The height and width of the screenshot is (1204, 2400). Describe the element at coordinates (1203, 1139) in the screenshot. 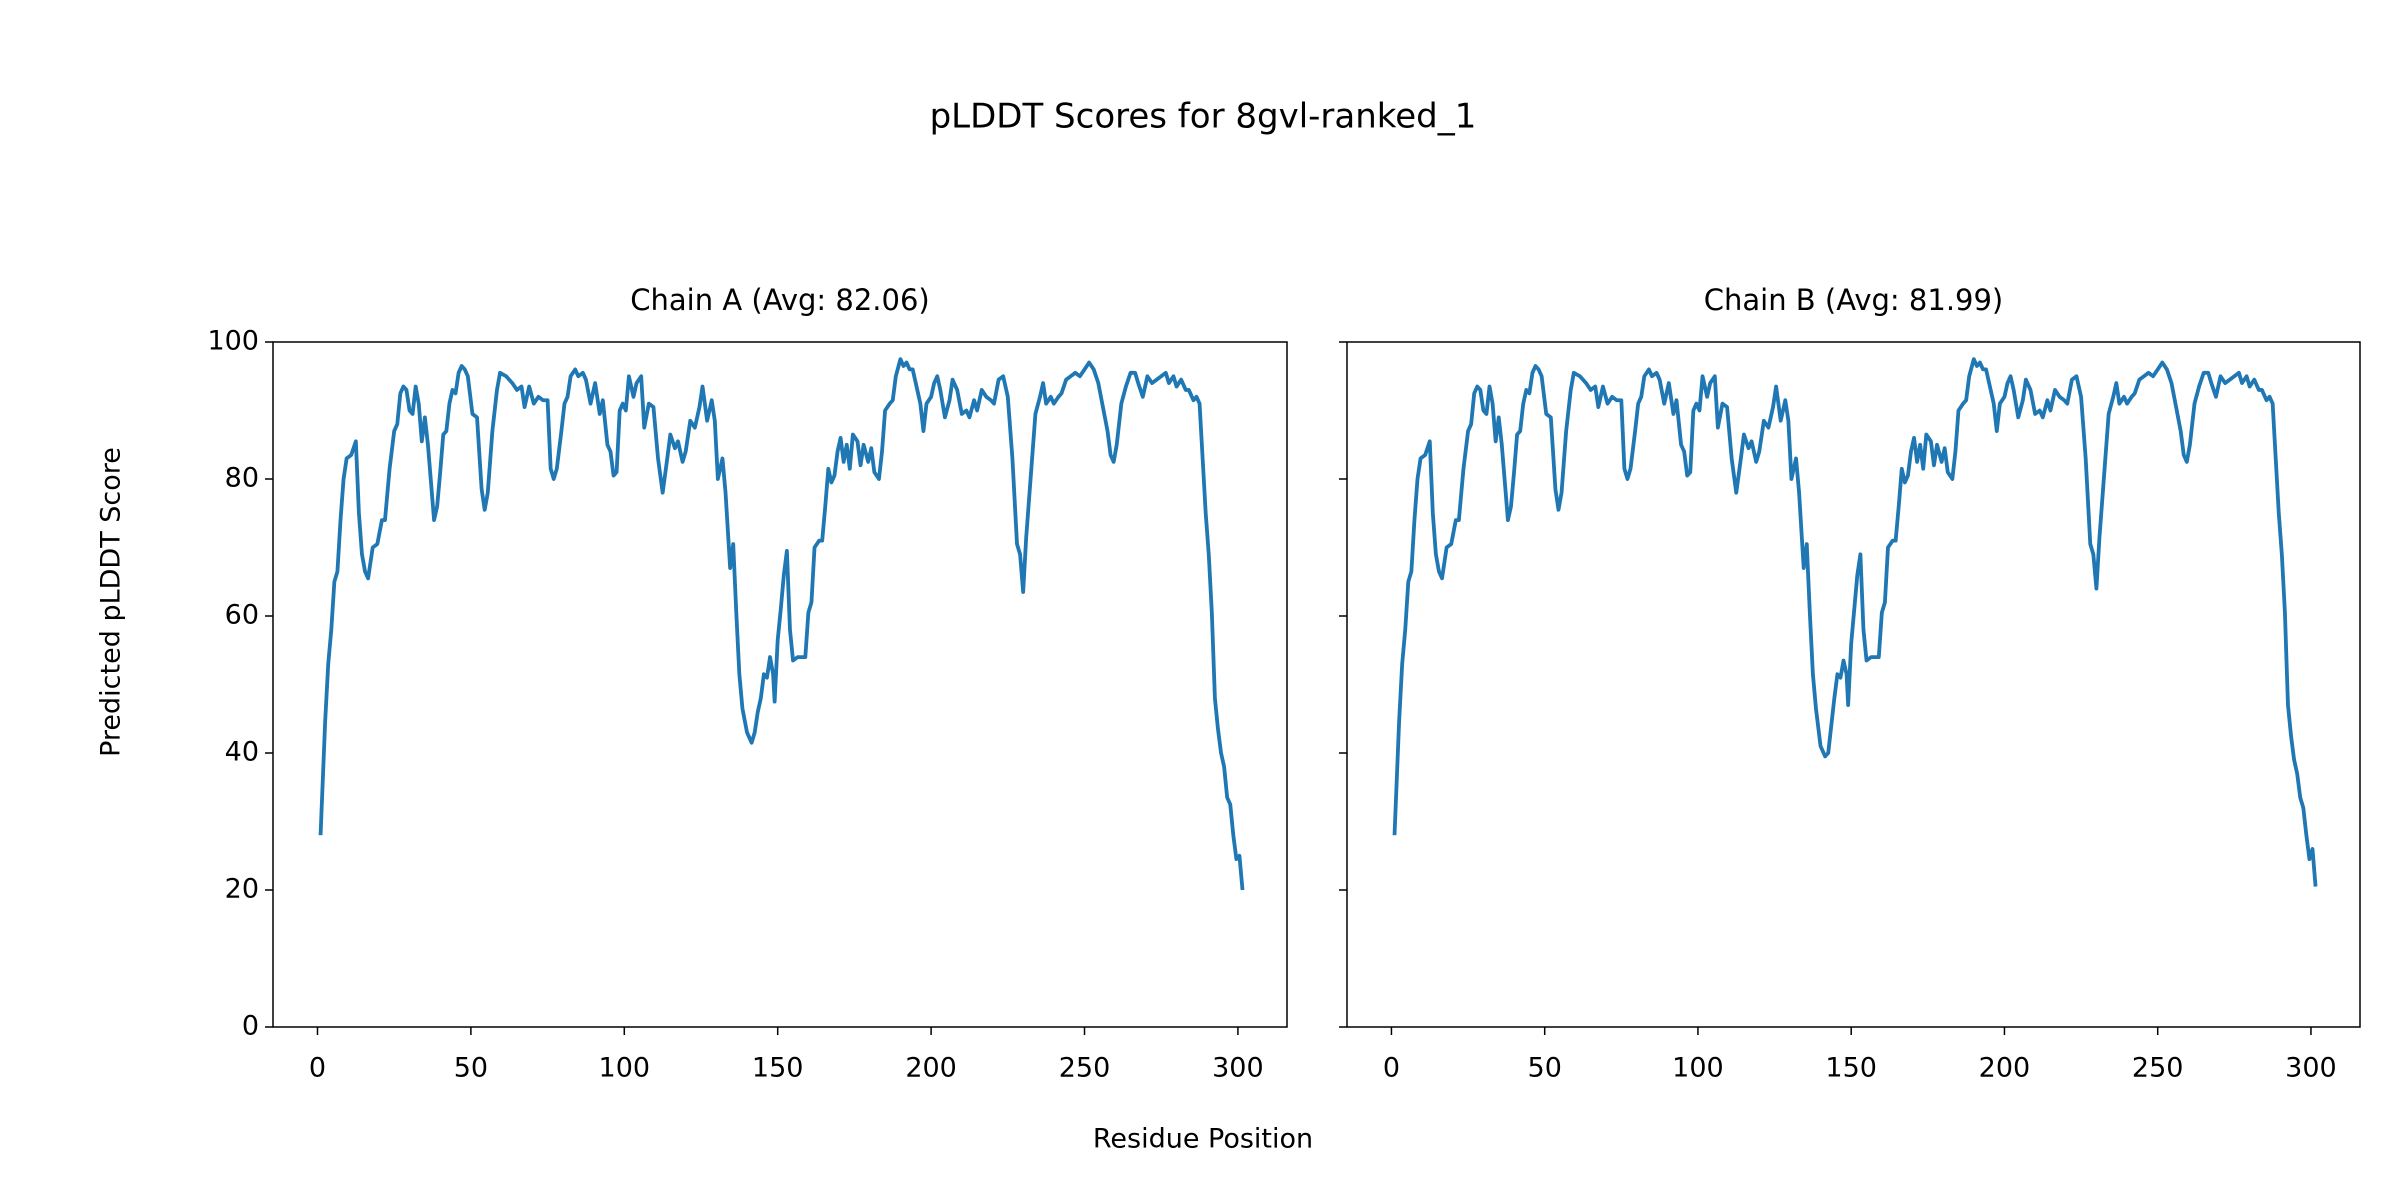

I see `x-axis-label: Residue Position` at that location.